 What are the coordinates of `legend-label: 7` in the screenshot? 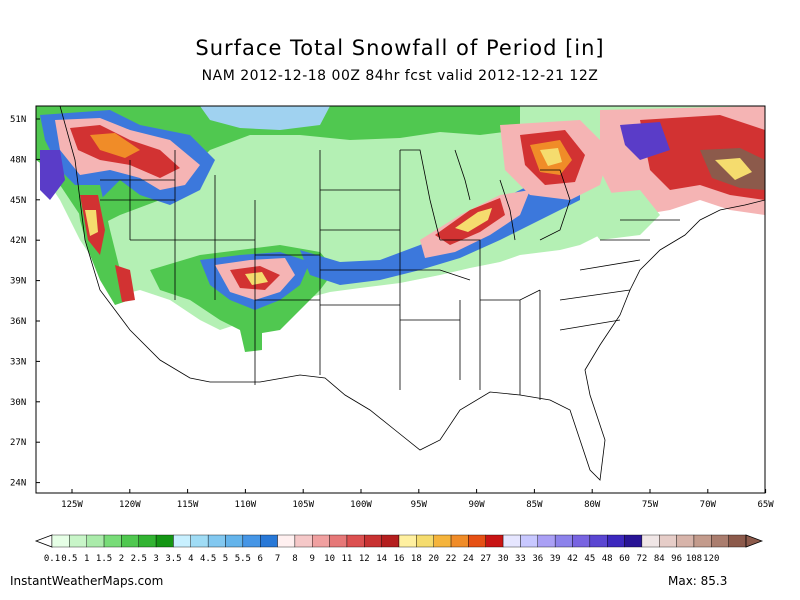 It's located at (277, 559).